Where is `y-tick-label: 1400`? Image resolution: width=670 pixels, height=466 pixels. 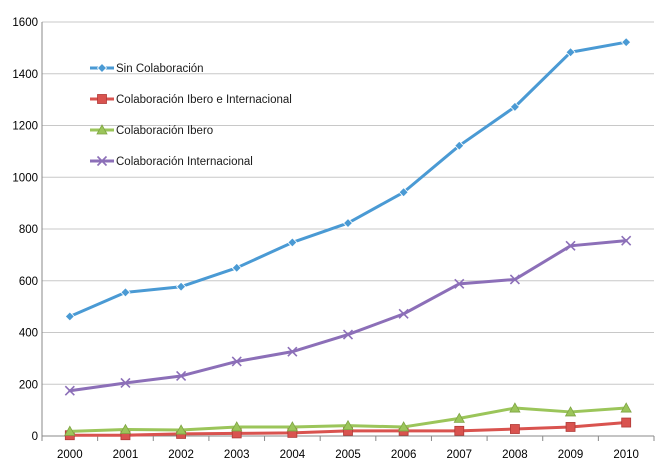 y-tick-label: 1400 is located at coordinates (25, 75).